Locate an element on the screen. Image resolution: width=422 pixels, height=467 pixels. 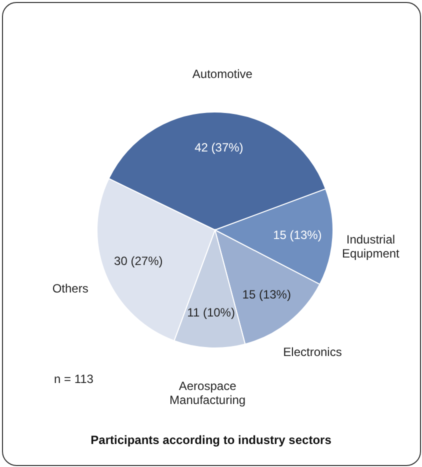
slice-label: Aerospace Manufacturing is located at coordinates (208, 392).